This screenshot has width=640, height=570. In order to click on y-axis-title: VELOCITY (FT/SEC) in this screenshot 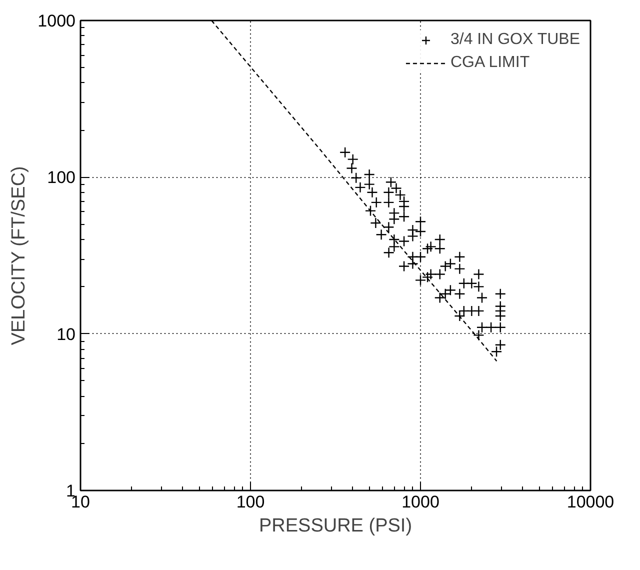, I will do `click(19, 256)`.